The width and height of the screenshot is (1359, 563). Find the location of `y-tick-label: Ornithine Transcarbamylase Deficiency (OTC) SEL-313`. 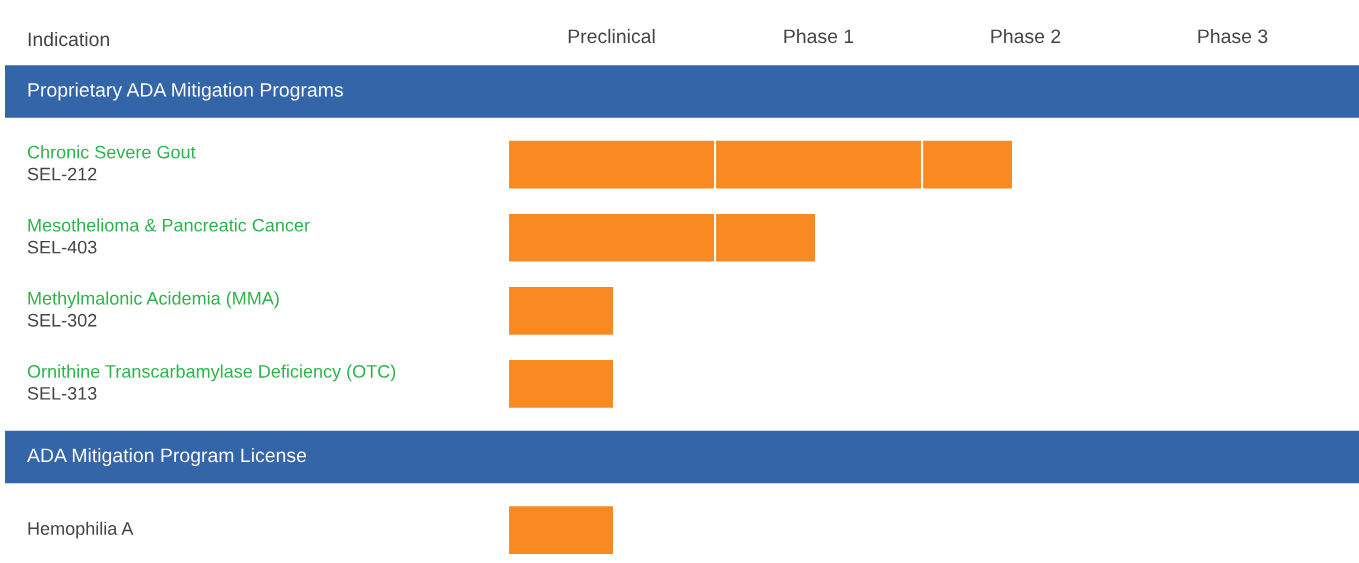

y-tick-label: Ornithine Transcarbamylase Deficiency (OTC) SEL-313 is located at coordinates (211, 382).